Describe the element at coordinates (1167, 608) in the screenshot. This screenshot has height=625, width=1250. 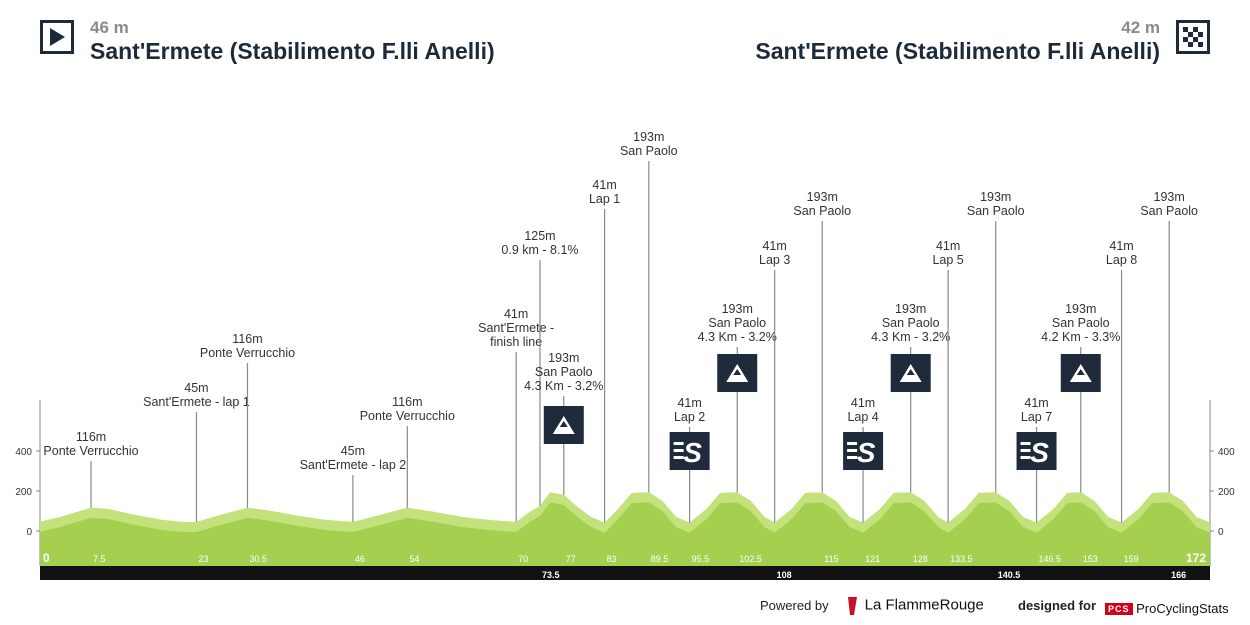
I see `pcs-logo: PCS ProCyclingStats` at that location.